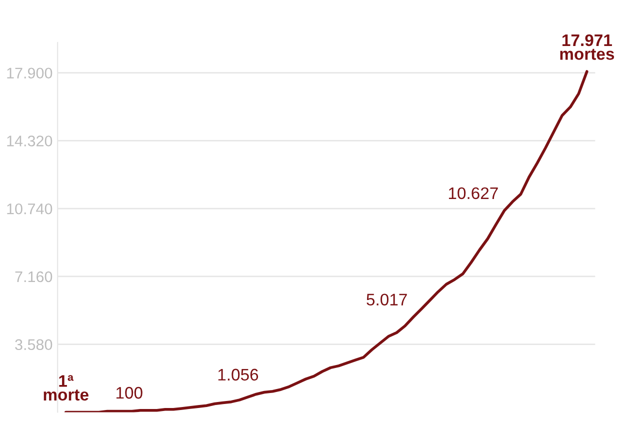 The width and height of the screenshot is (640, 425). I want to click on y-tick-label: 3.580, so click(33, 344).